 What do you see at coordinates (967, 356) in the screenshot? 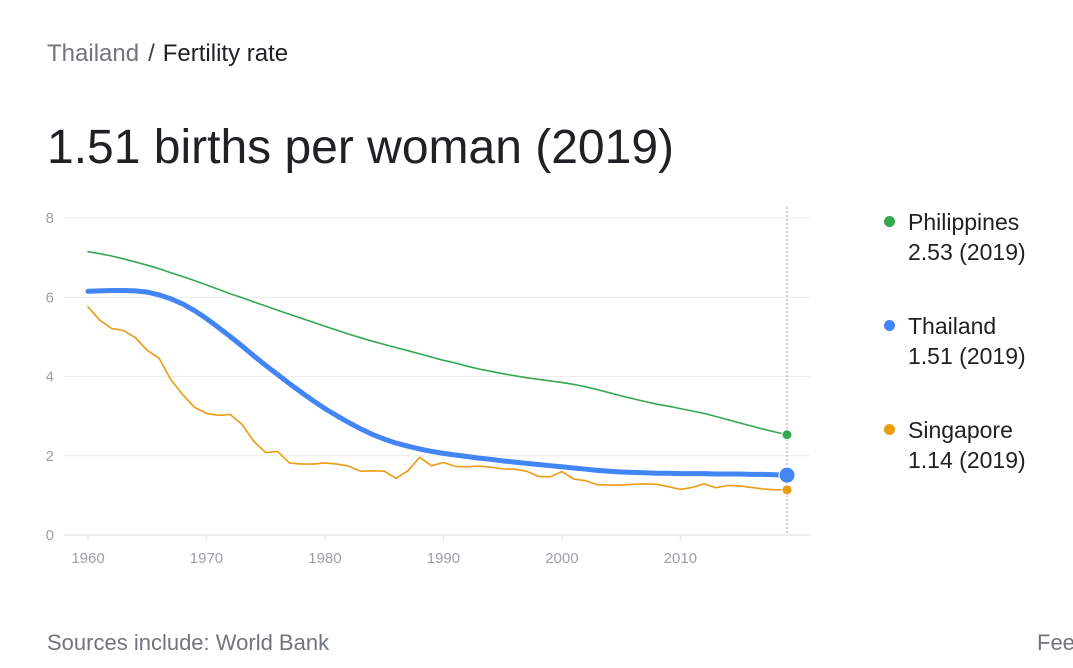
I see `legend-value: 1.51 (2019)` at bounding box center [967, 356].